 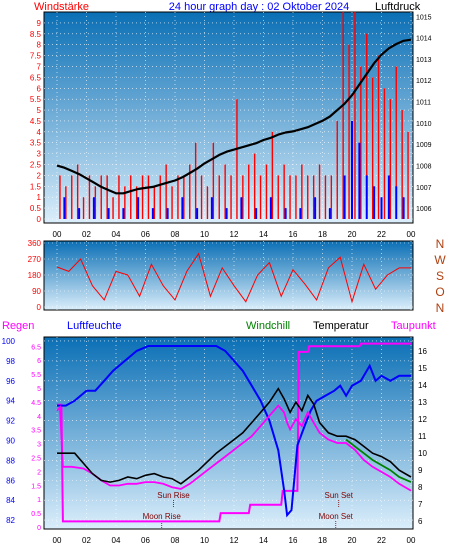 What do you see at coordinates (36, 486) in the screenshot?
I see `rain-tick-label: 1.5` at bounding box center [36, 486].